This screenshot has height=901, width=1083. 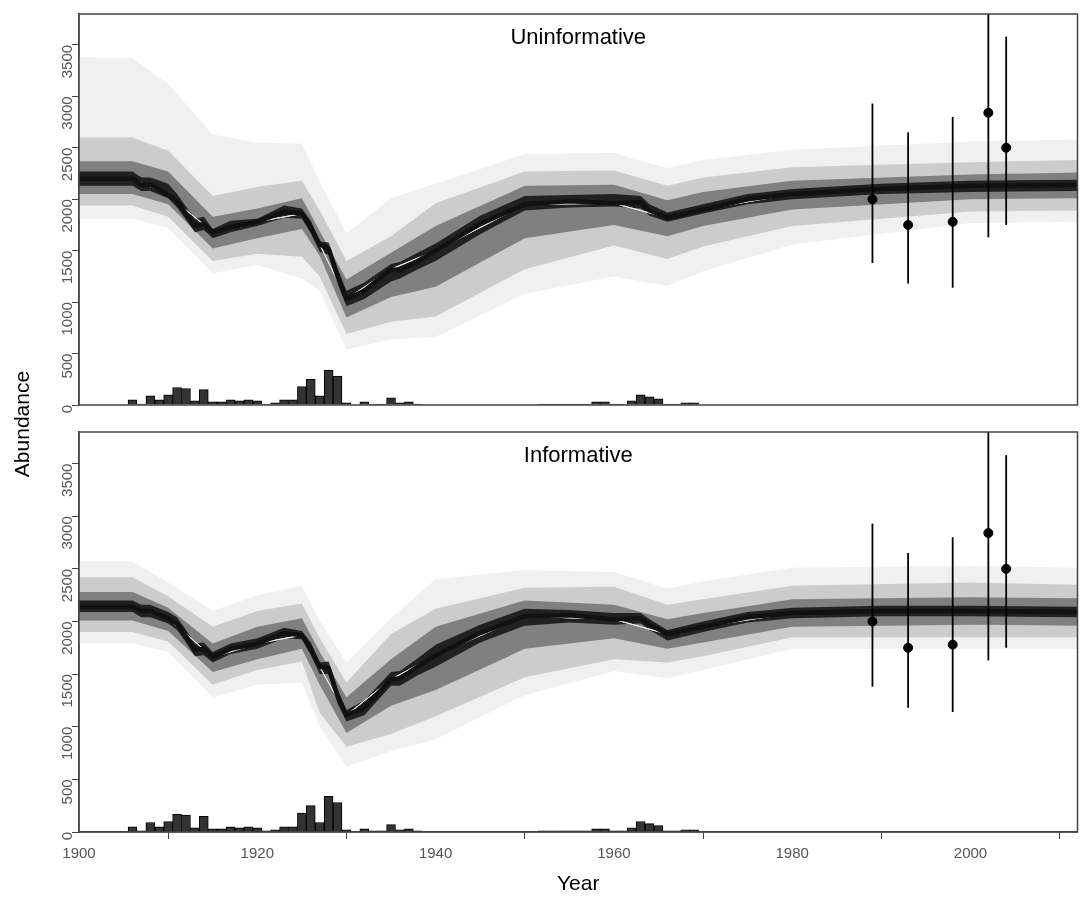 I want to click on text: Uninformative, so click(x=578, y=37).